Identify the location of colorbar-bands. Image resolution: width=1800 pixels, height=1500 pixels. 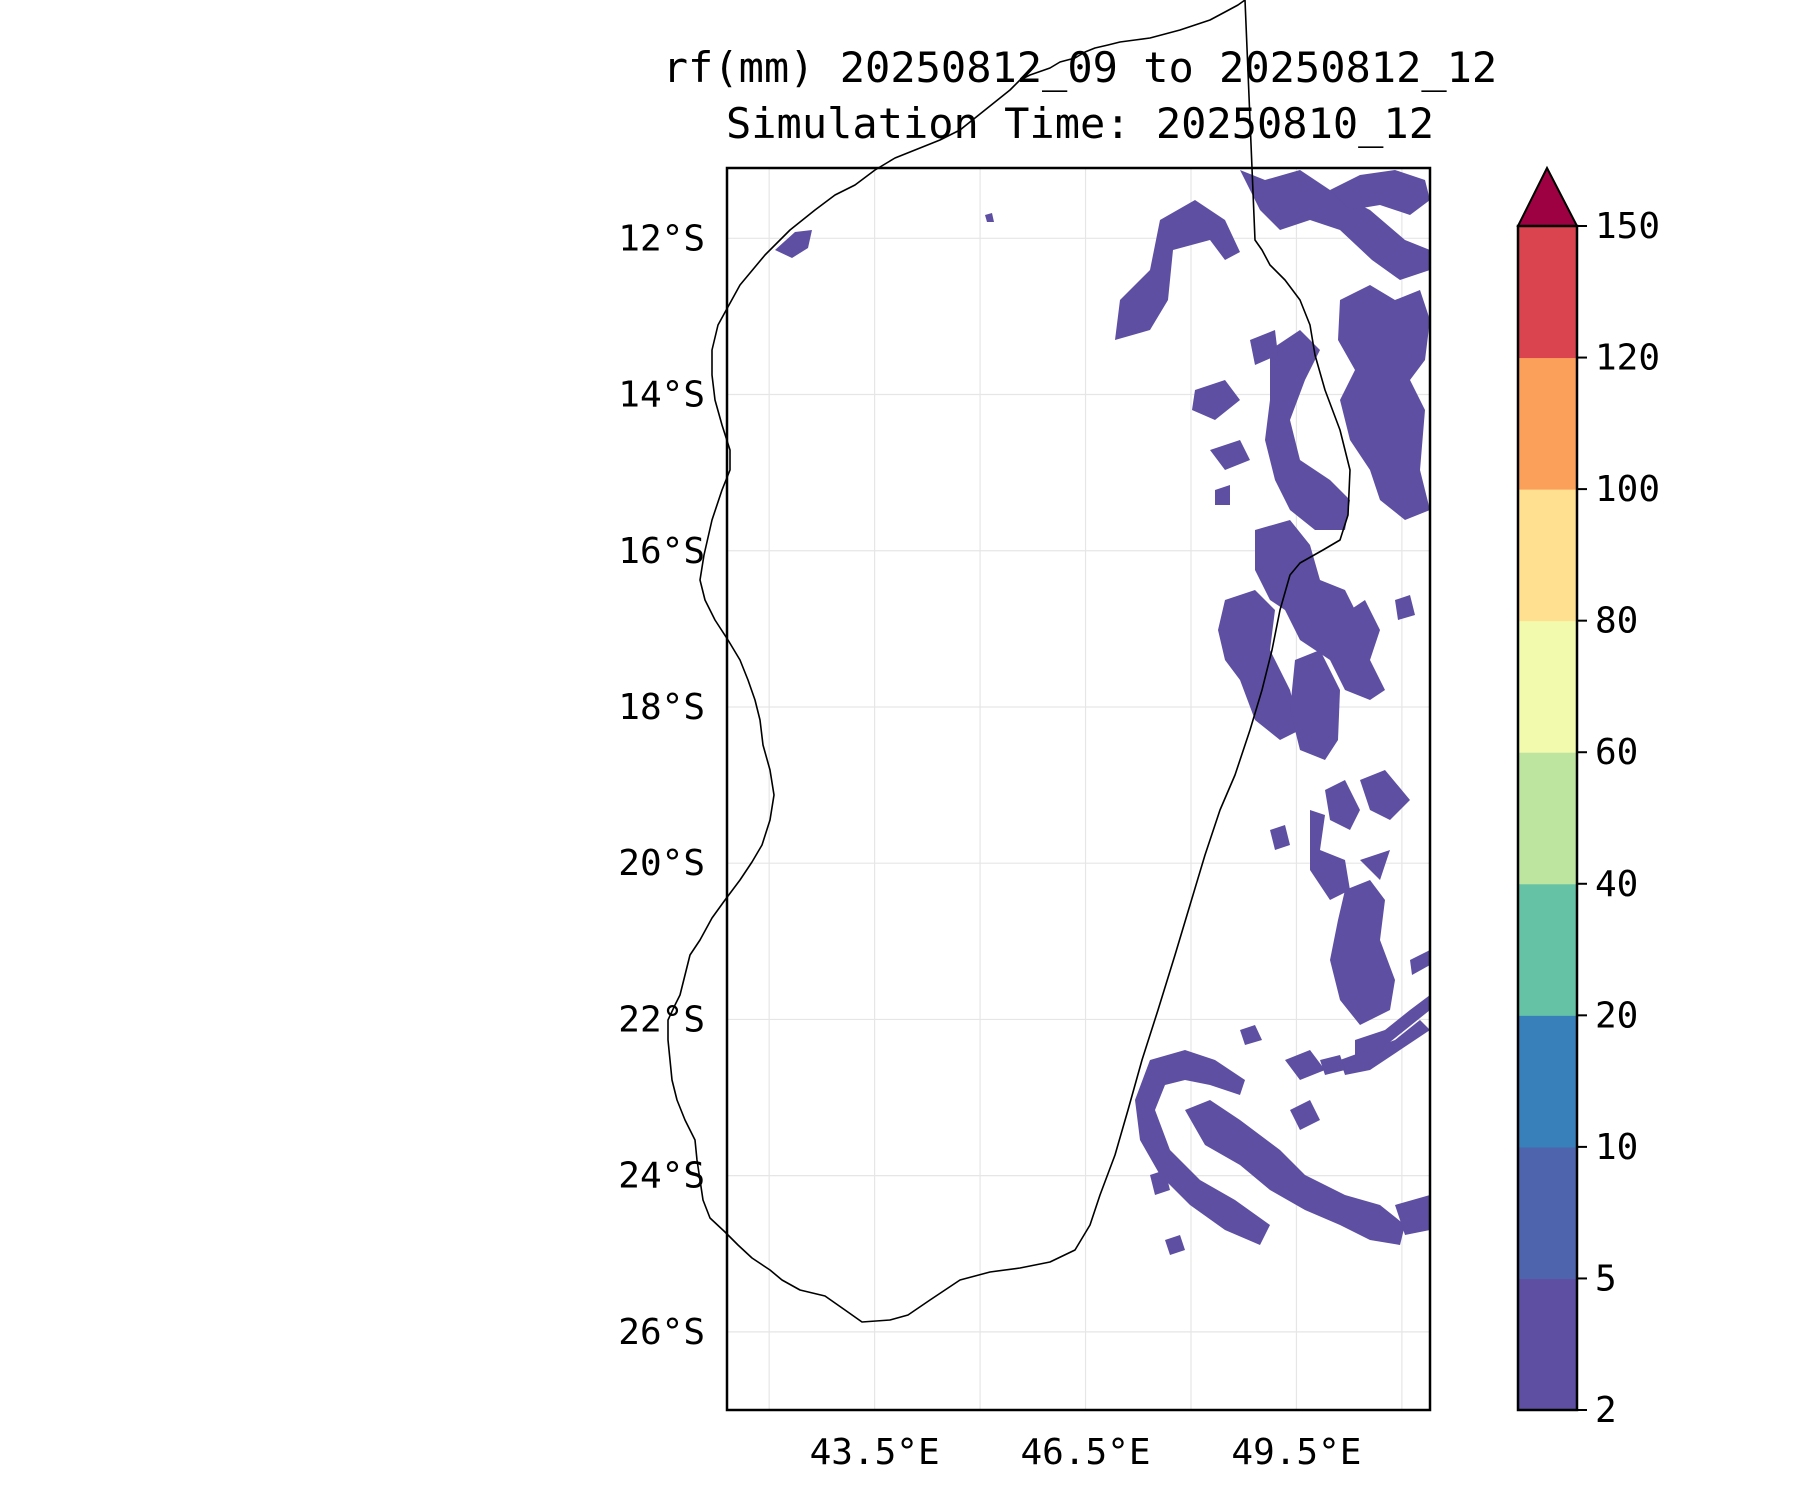
(1547, 818).